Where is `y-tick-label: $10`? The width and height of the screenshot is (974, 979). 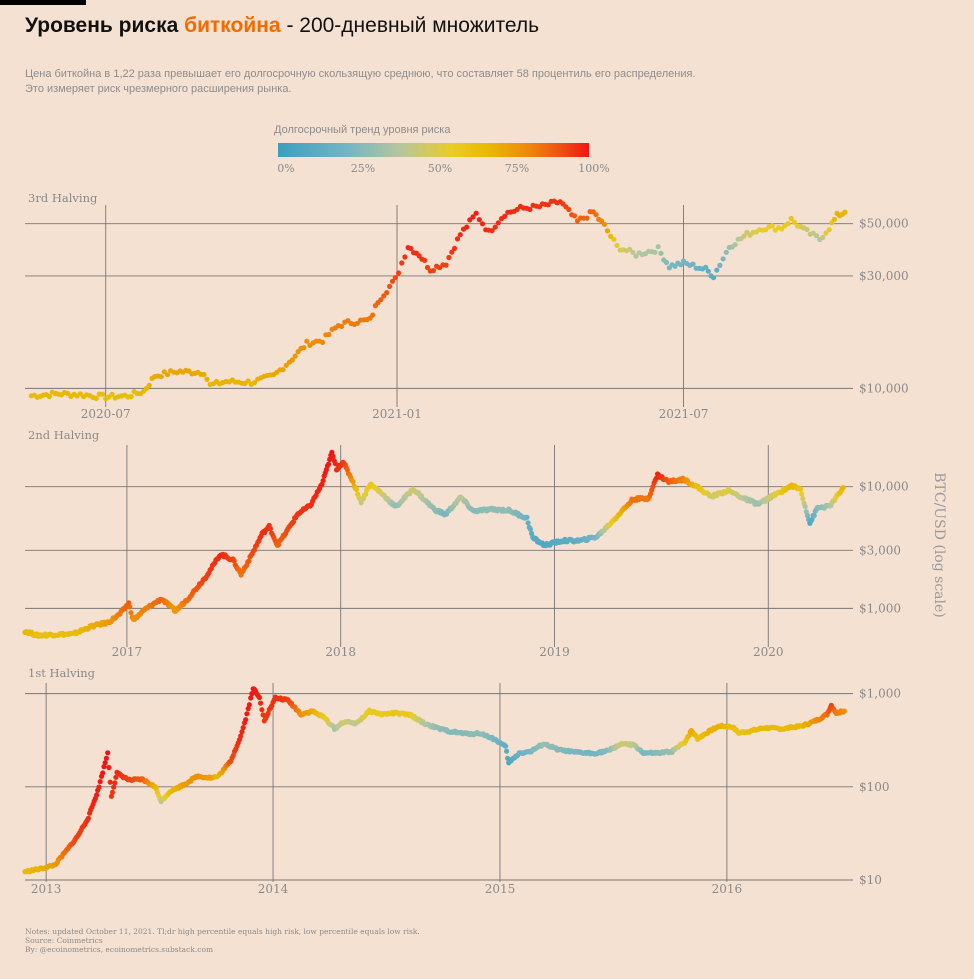
y-tick-label: $10 is located at coordinates (870, 880).